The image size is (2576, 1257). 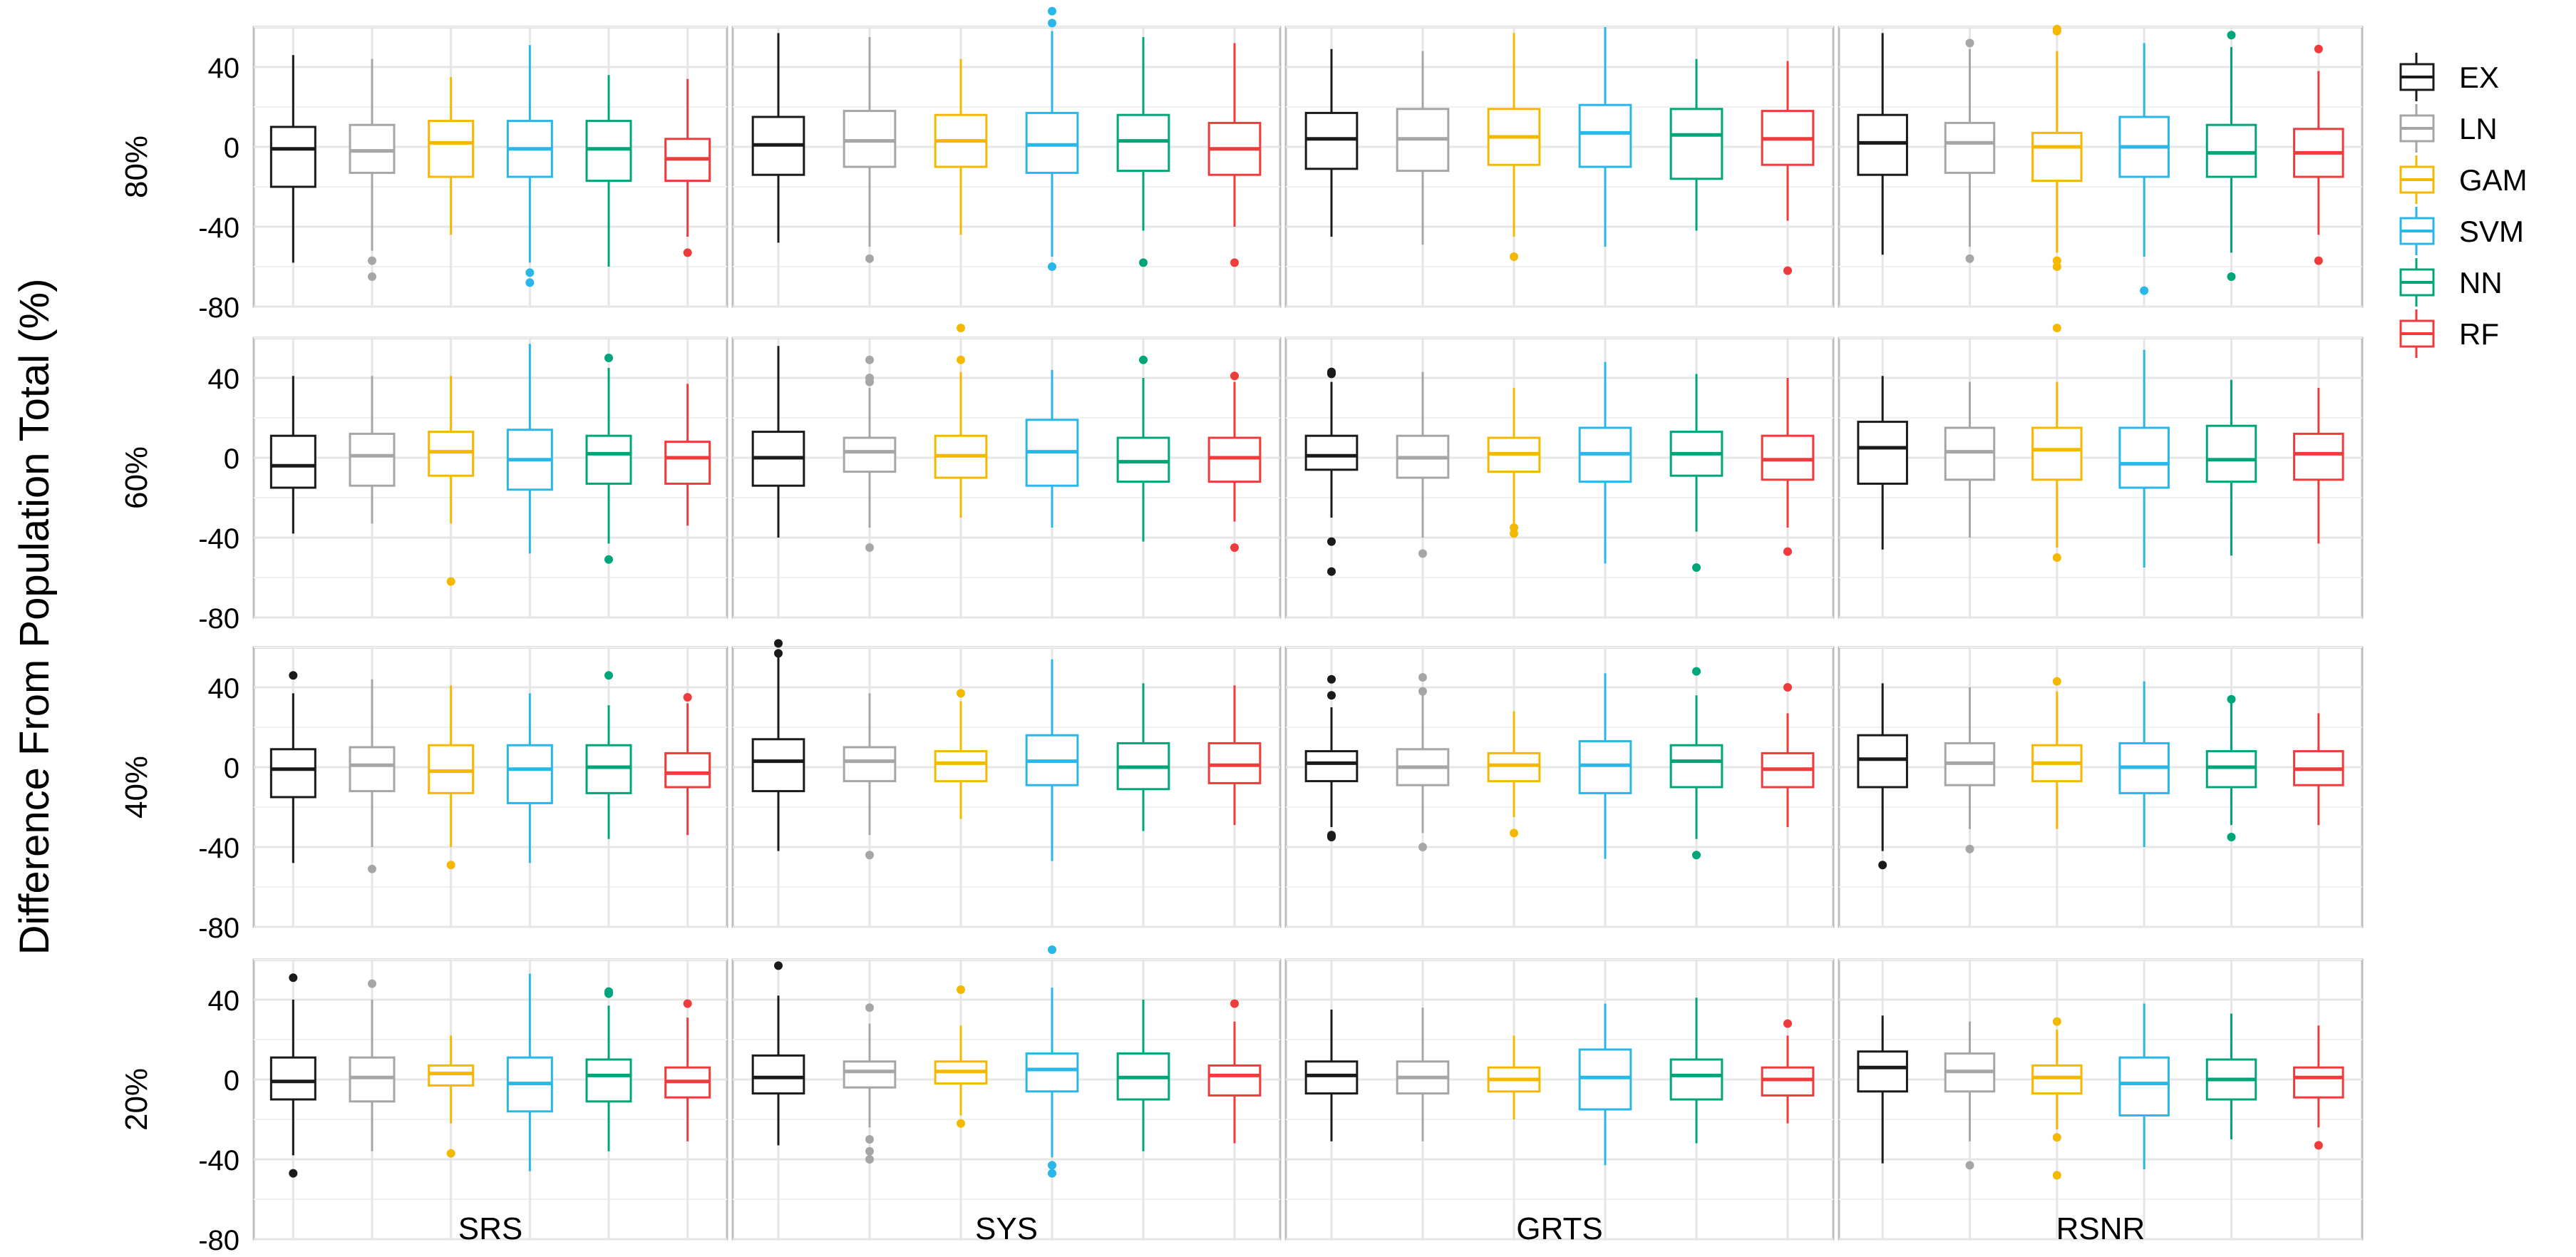 I want to click on y-tick-label: -80, so click(x=218, y=308).